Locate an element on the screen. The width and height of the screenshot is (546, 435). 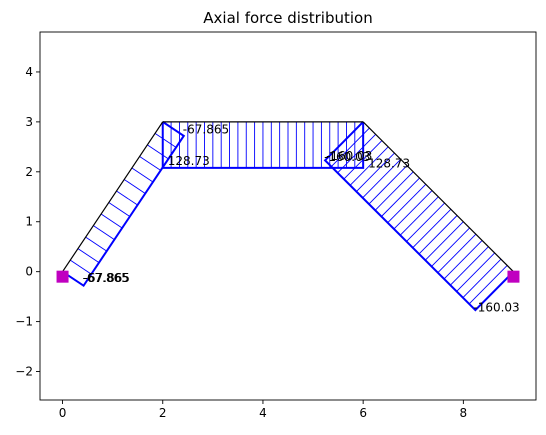
x-tick-label: 8 is located at coordinates (464, 413).